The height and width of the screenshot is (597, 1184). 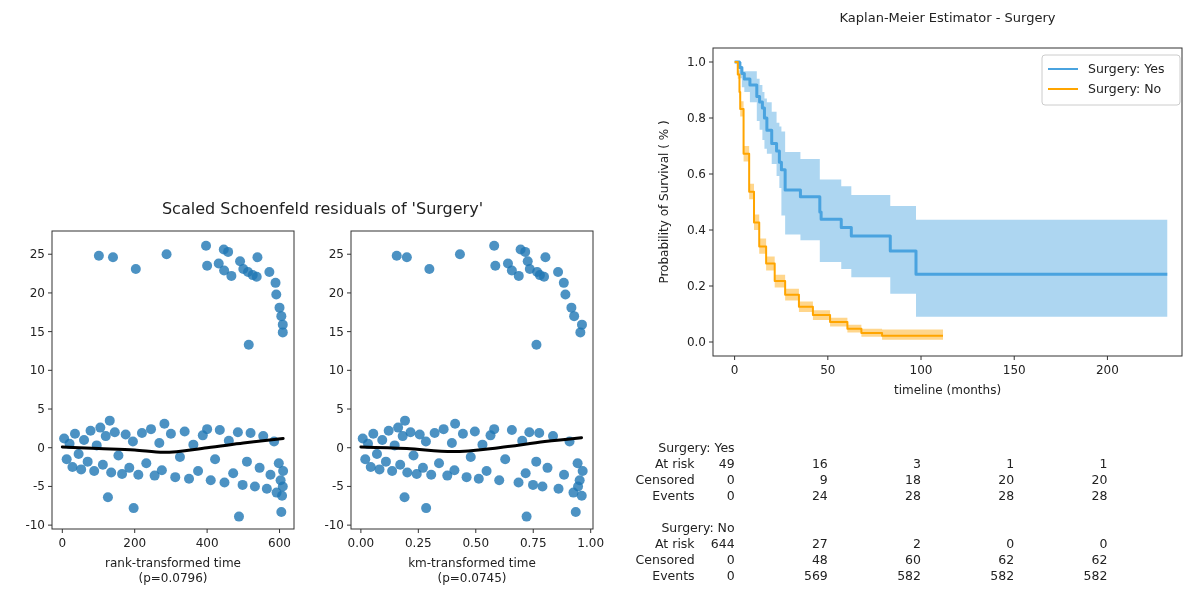 I want to click on text: Events 0 569 582 582 582, so click(x=880, y=575).